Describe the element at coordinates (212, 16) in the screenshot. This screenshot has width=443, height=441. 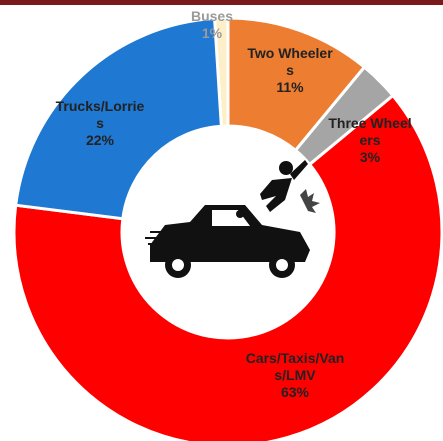
I see `category-name: Buses` at that location.